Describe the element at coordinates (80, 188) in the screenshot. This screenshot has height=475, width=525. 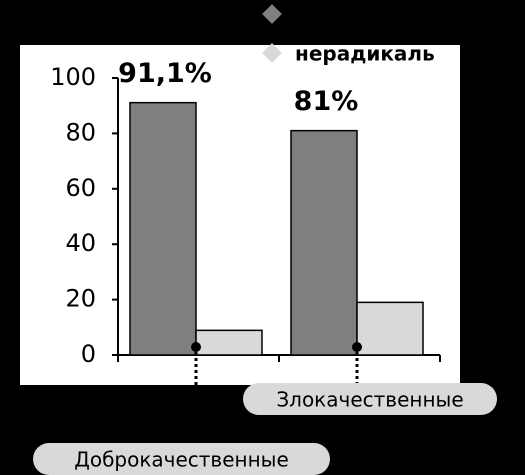
I see `y-tick-label: 60` at that location.